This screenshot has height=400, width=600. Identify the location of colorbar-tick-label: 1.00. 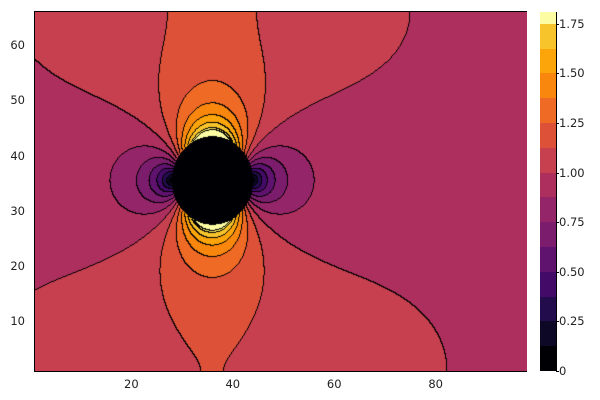
(572, 172).